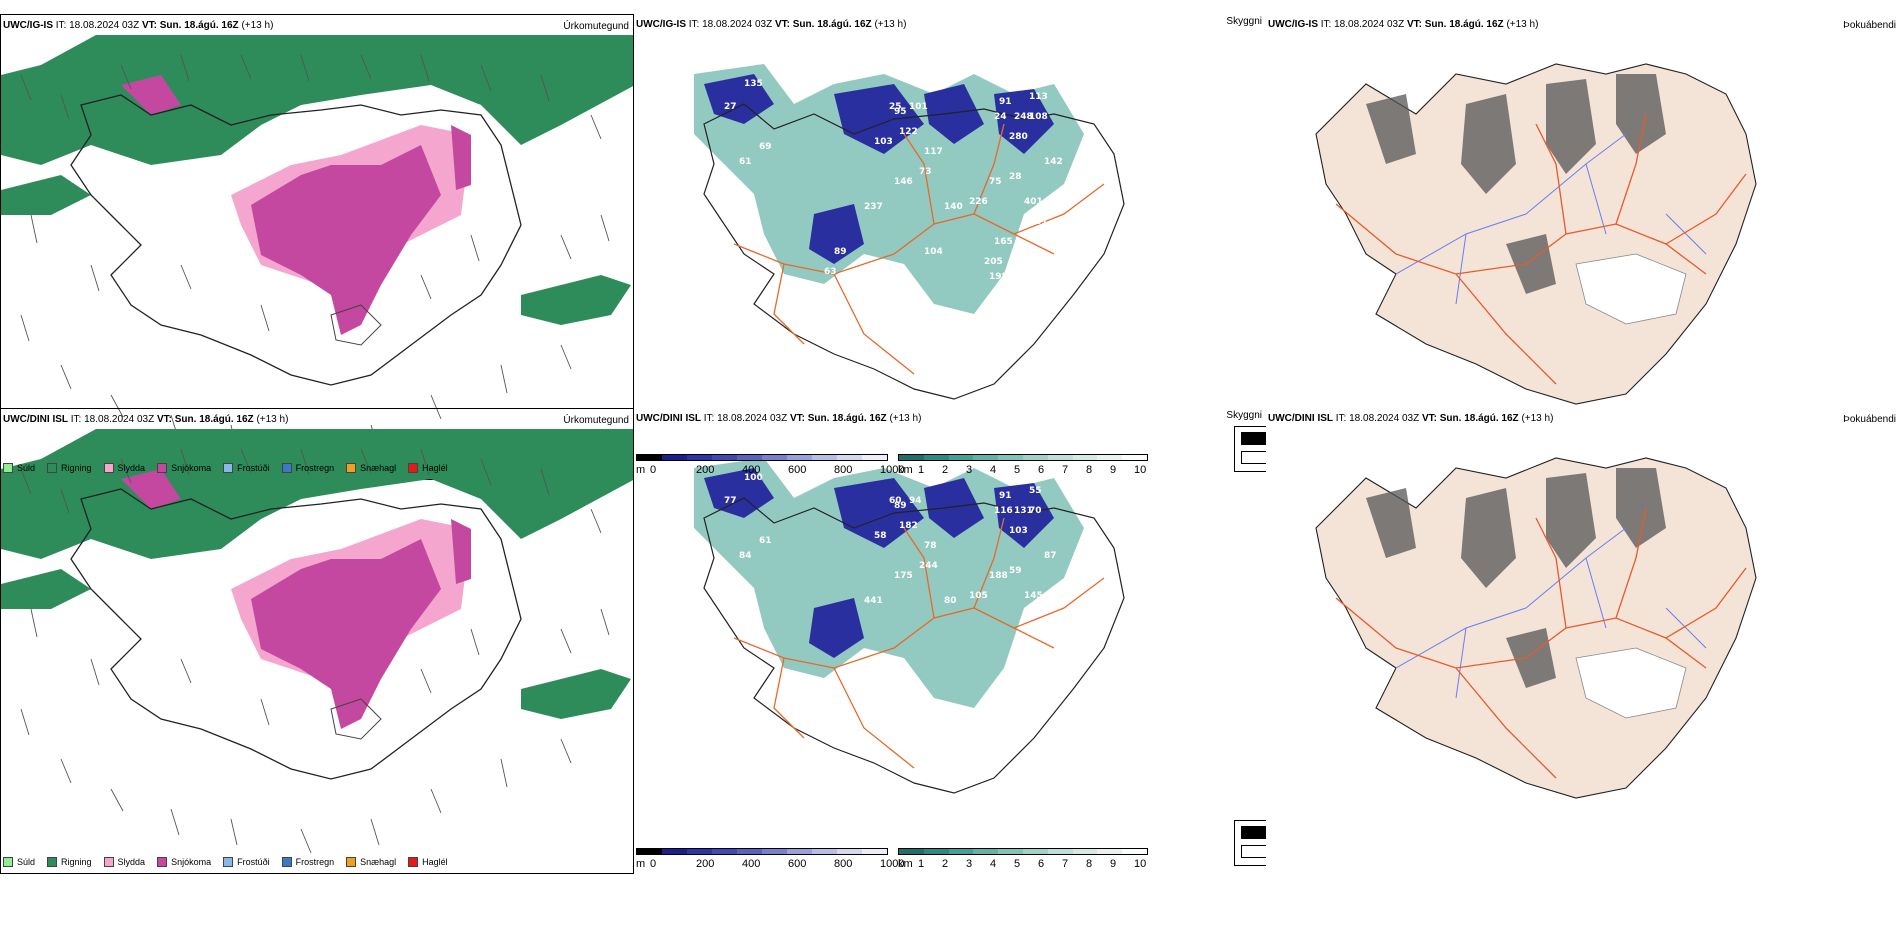 This screenshot has width=1900, height=950. I want to click on height-tick: 200, so click(705, 864).